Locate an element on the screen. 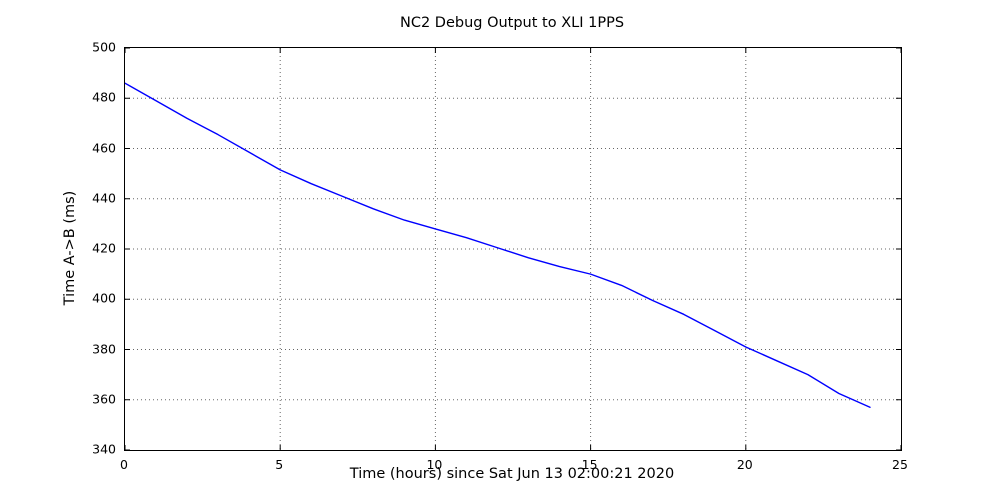 This screenshot has width=1000, height=500. y-tick-label: 420 is located at coordinates (104, 248).